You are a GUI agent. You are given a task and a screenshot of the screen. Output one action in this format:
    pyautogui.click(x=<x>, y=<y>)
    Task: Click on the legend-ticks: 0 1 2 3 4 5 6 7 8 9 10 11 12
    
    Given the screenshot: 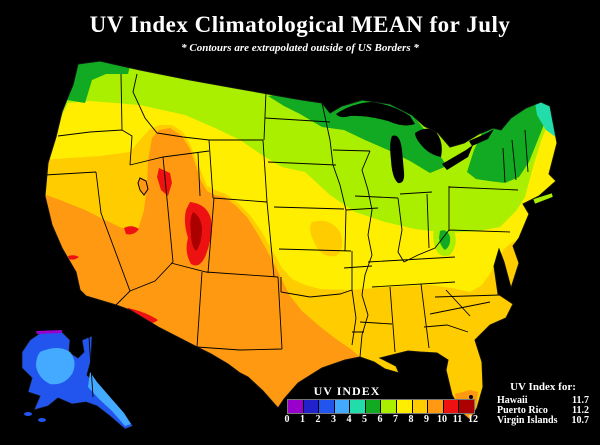 What is the action you would take?
    pyautogui.click(x=386, y=420)
    